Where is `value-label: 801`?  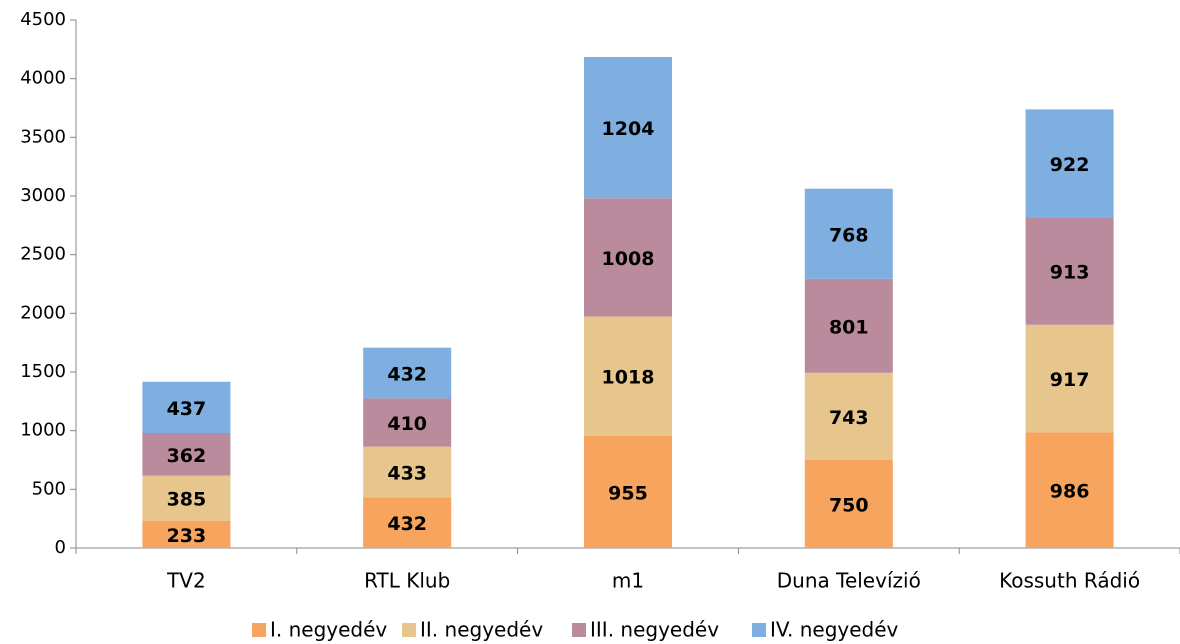 value-label: 801 is located at coordinates (849, 327).